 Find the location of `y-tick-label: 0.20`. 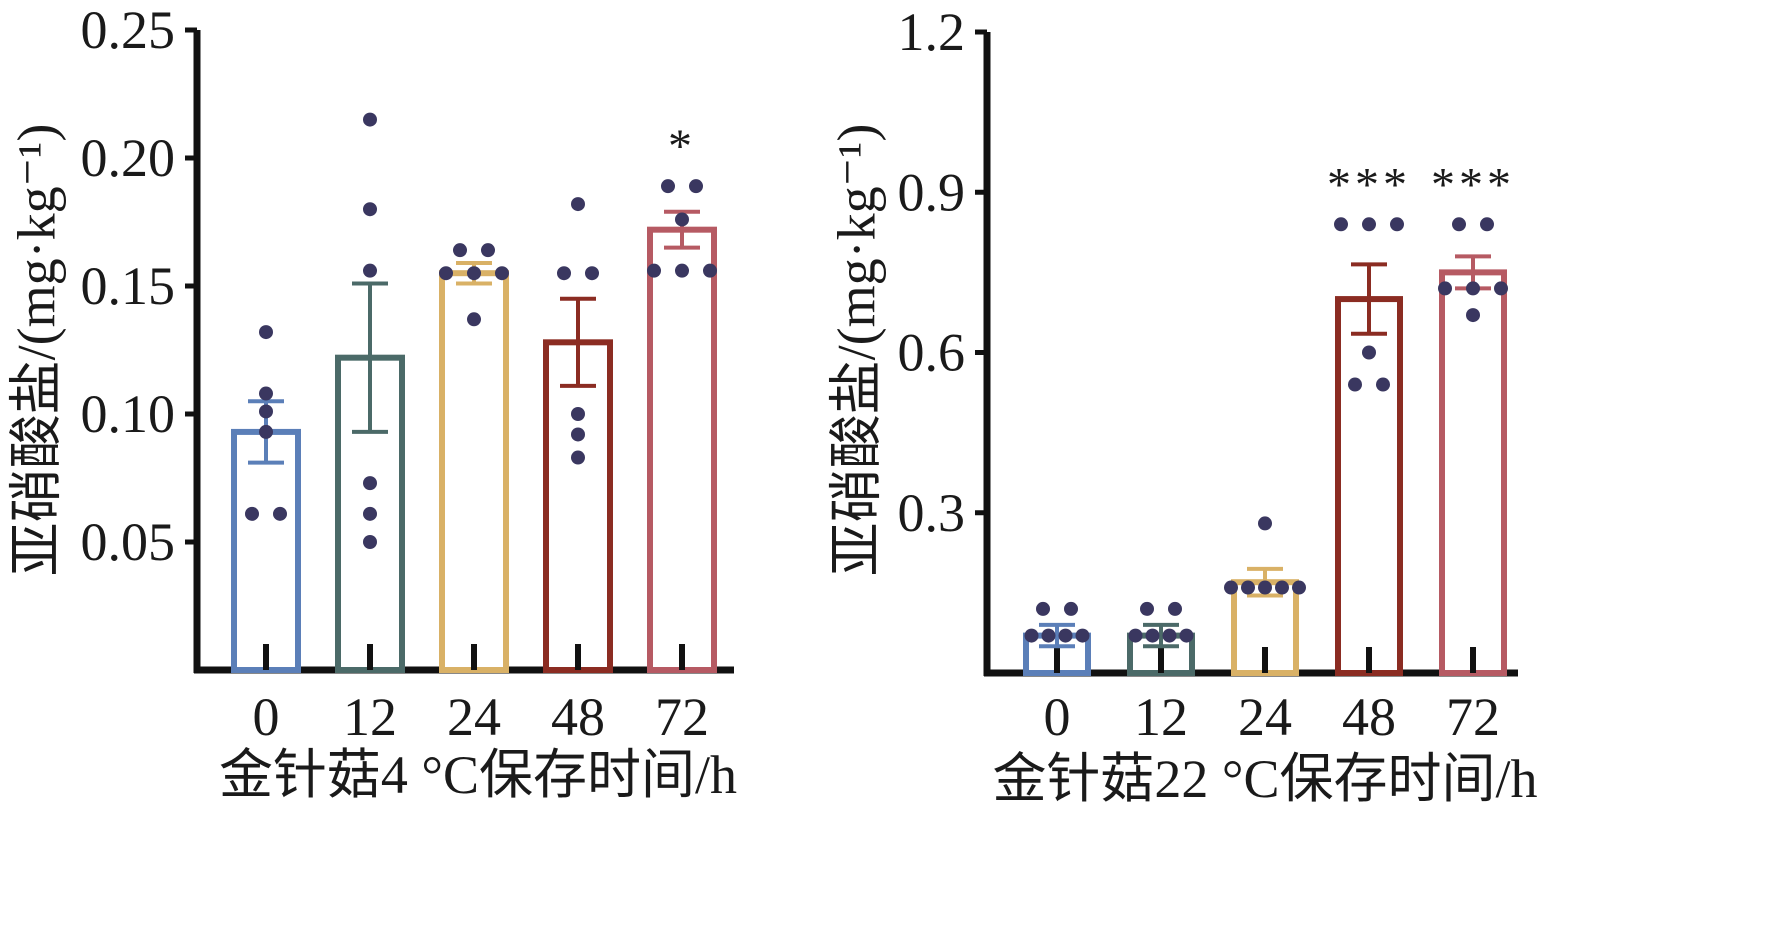

y-tick-label: 0.20 is located at coordinates (128, 158).